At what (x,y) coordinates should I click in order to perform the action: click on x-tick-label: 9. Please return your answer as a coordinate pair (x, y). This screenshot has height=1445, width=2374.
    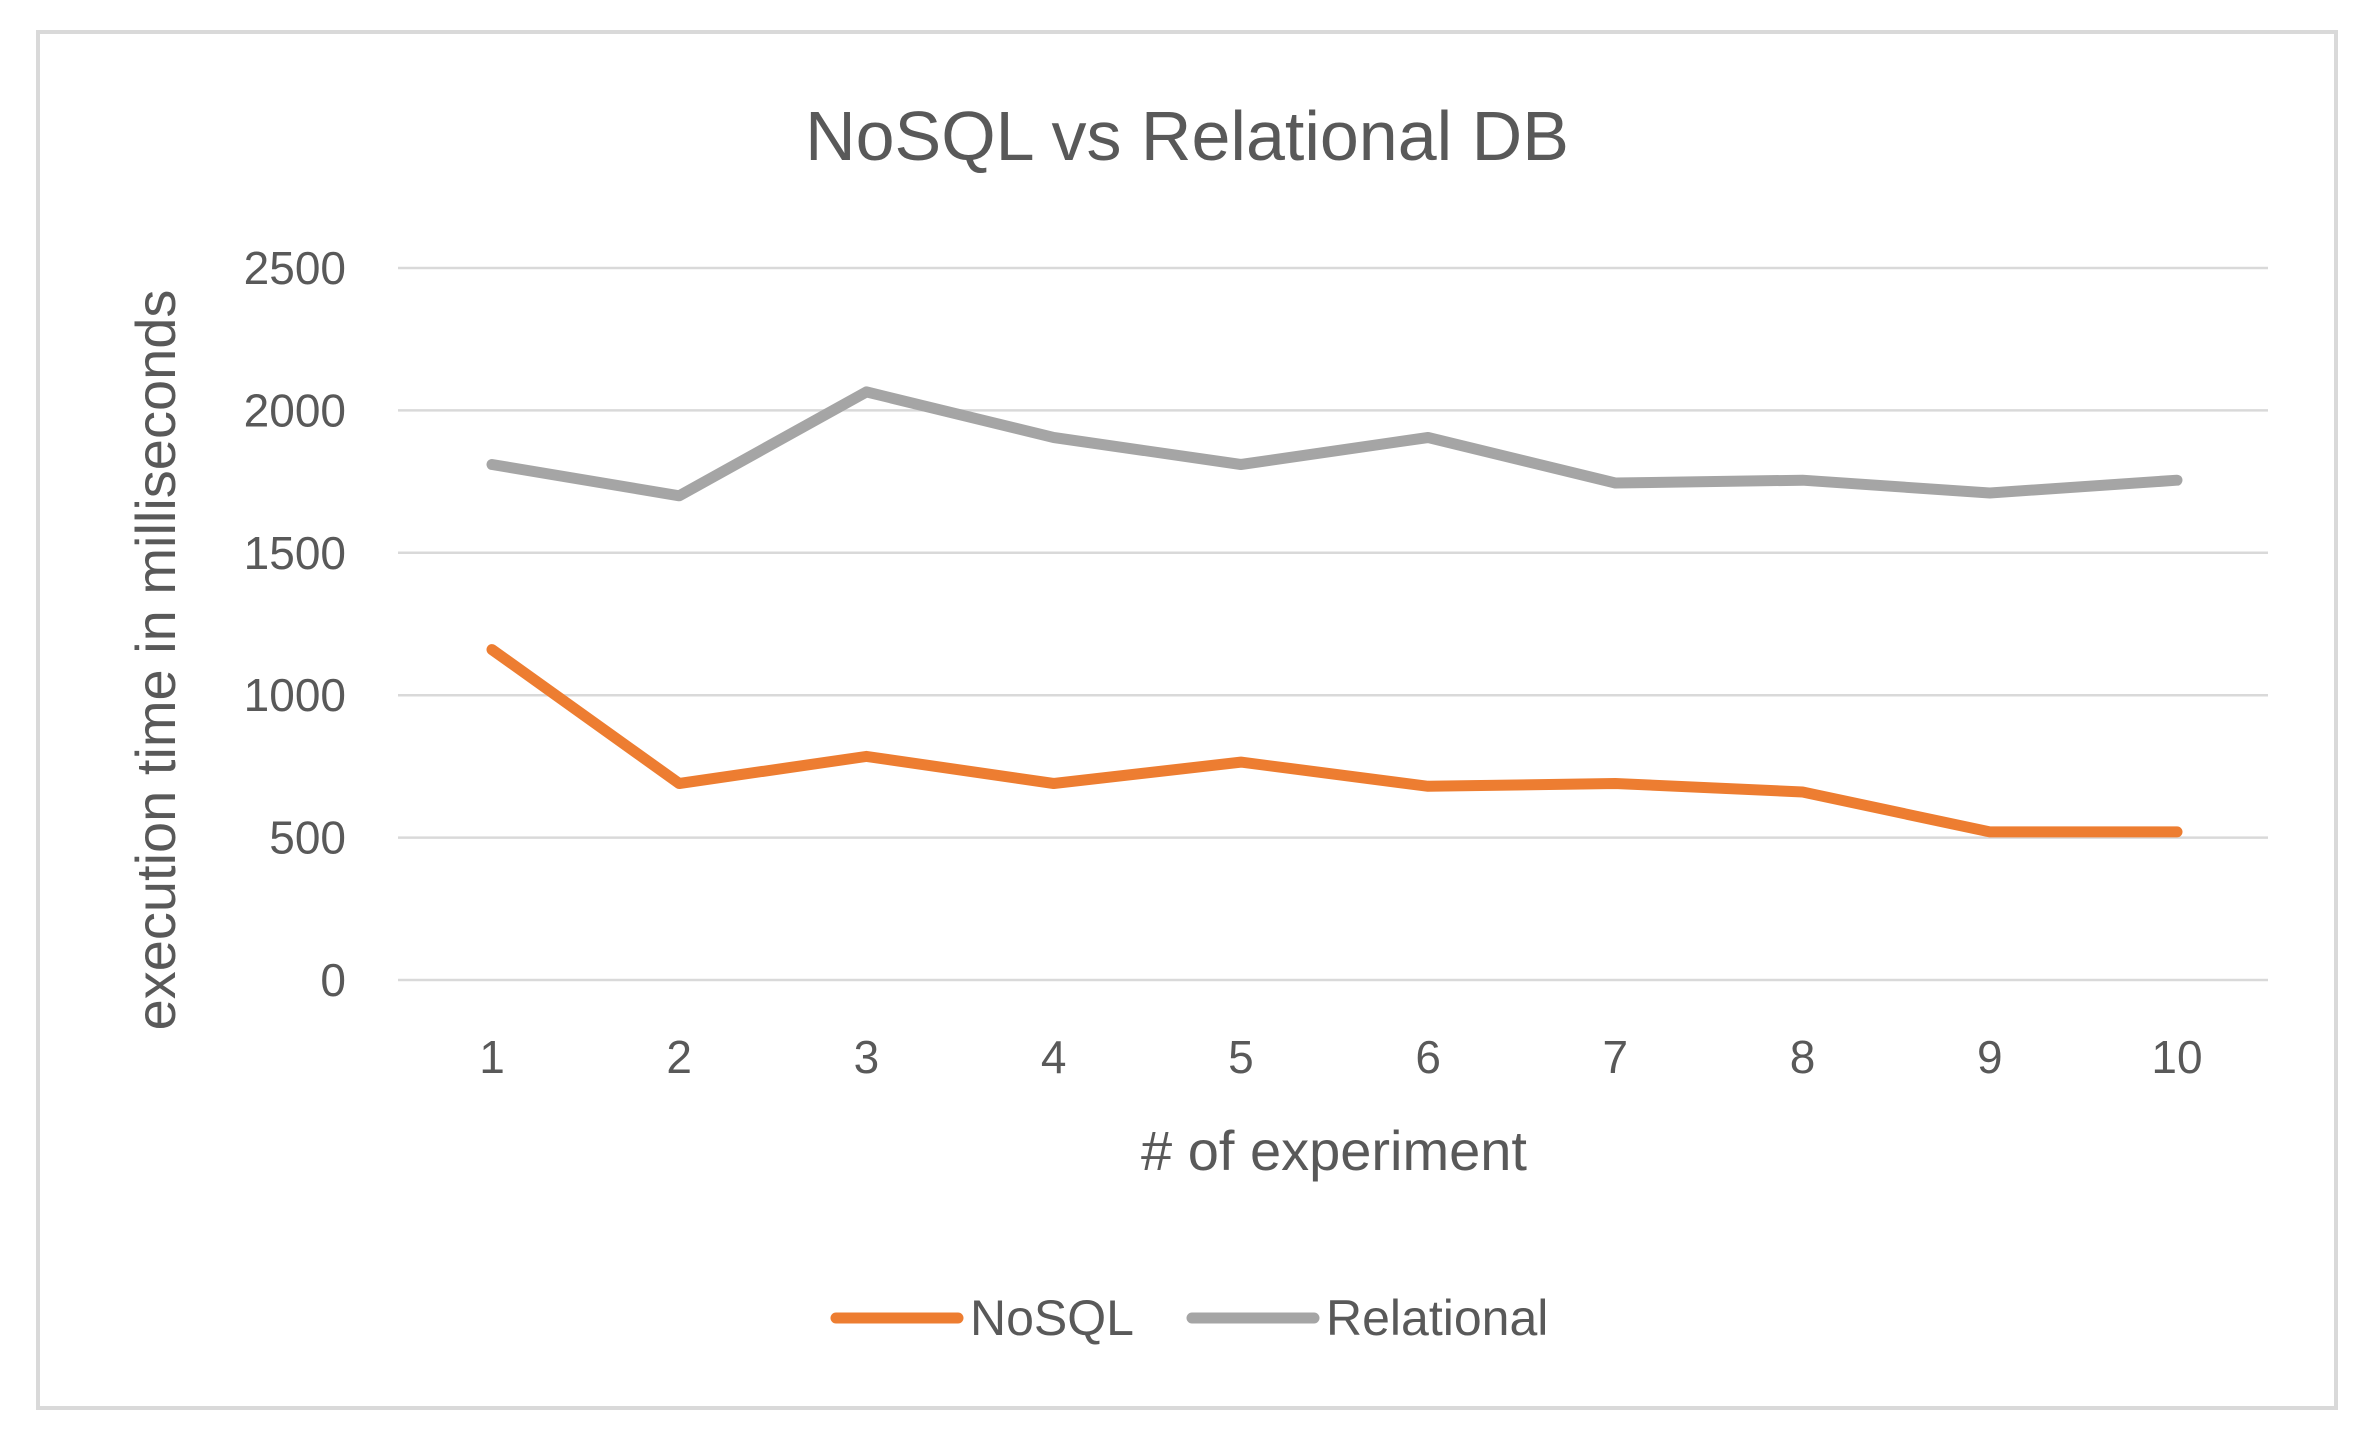
    Looking at the image, I should click on (1990, 1057).